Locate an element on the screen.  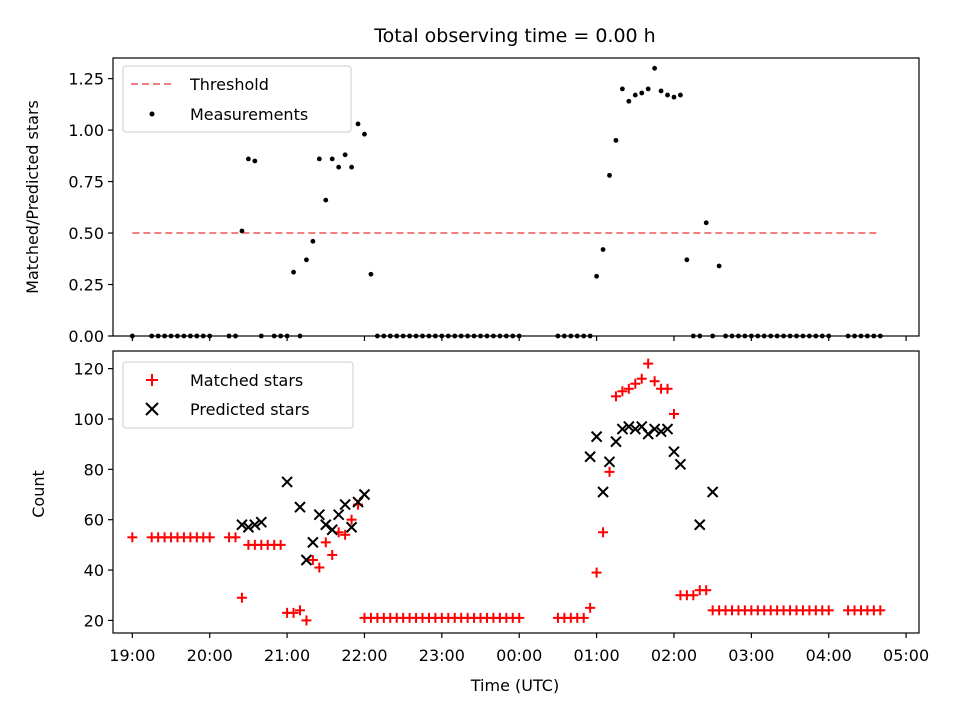
panel-1-x-tick-label: 19:00 is located at coordinates (132, 655).